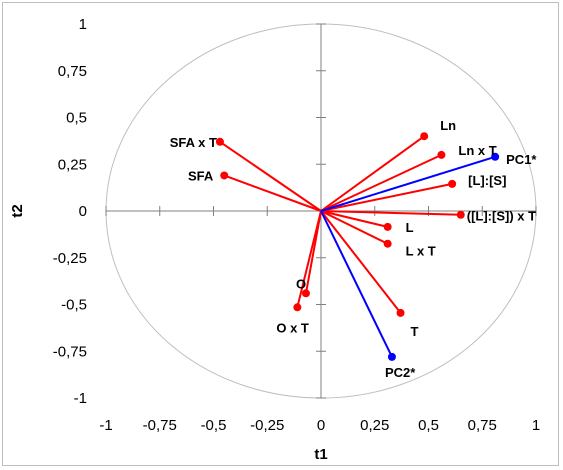 This screenshot has width=563, height=470. I want to click on point-label: PC1*, so click(521, 159).